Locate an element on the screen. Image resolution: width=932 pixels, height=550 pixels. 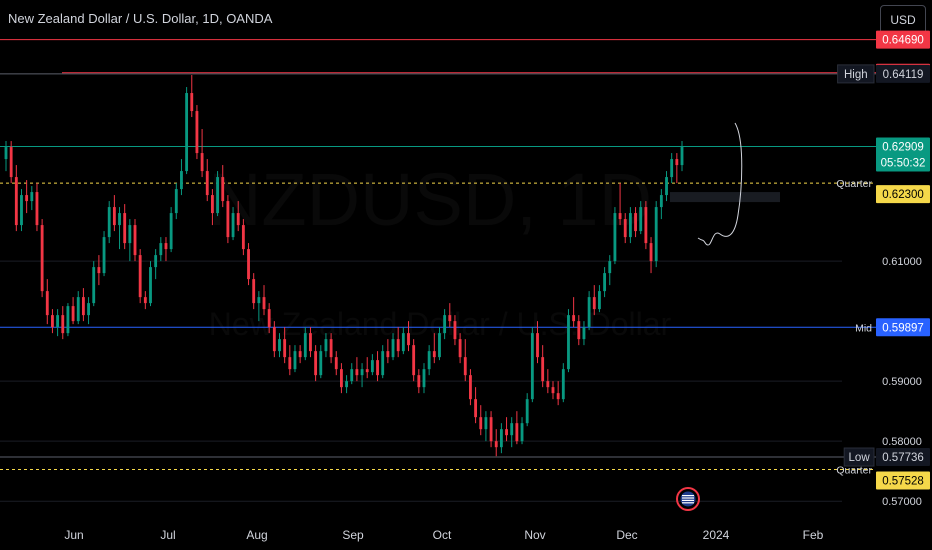
flag-disc is located at coordinates (688, 499).